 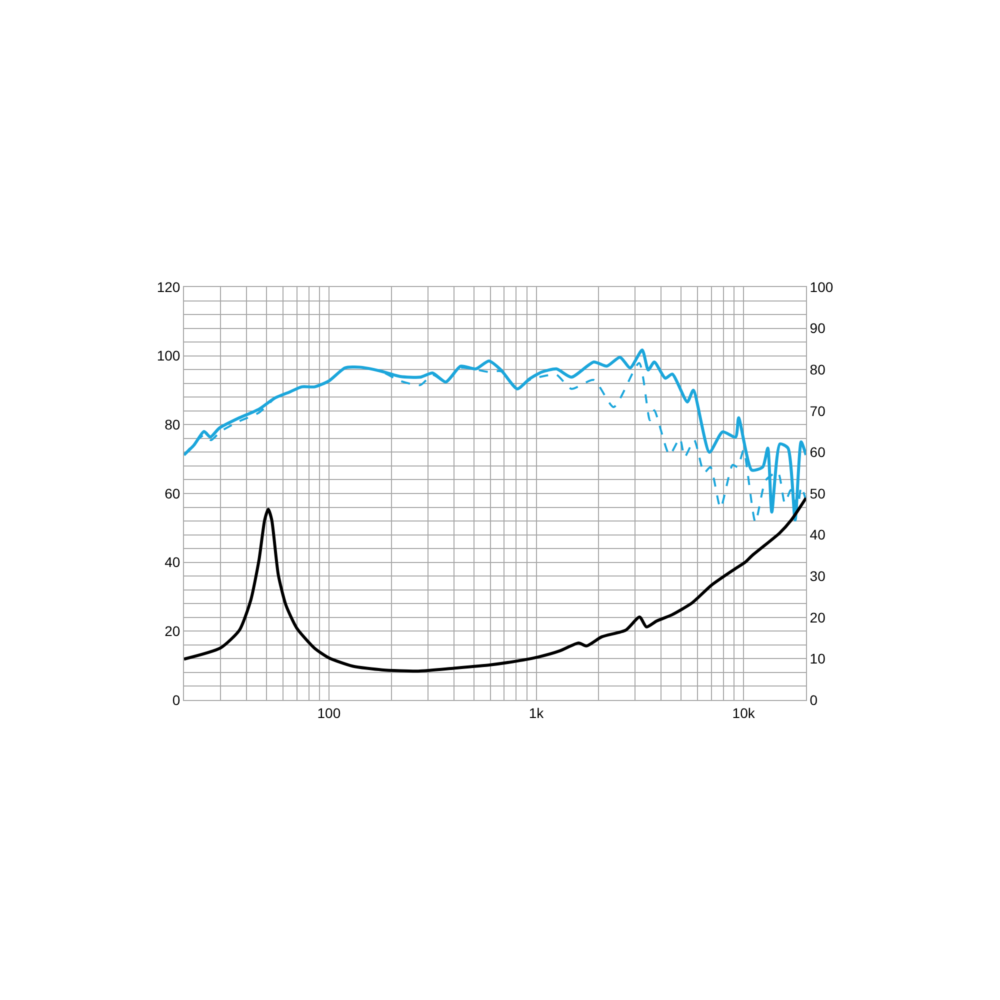 I want to click on y2-tick-label: 40, so click(x=818, y=534).